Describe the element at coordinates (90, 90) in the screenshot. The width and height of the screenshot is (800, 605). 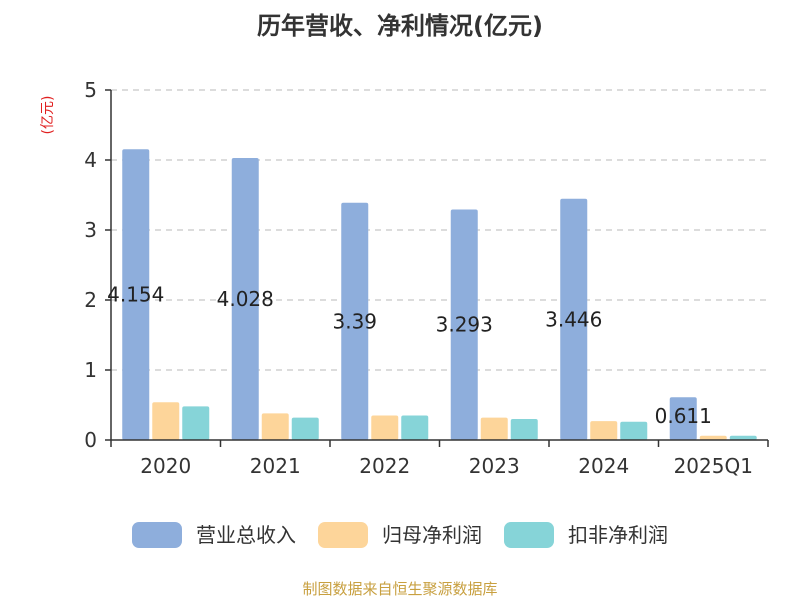
I see `y-tick-label: 5` at that location.